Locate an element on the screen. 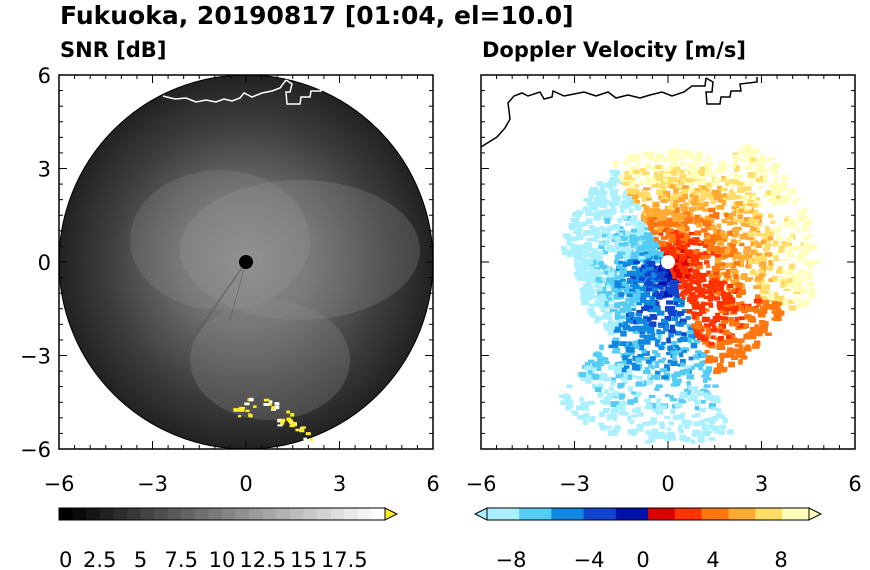 The image size is (870, 570). colorbar-extend-max is located at coordinates (815, 514).